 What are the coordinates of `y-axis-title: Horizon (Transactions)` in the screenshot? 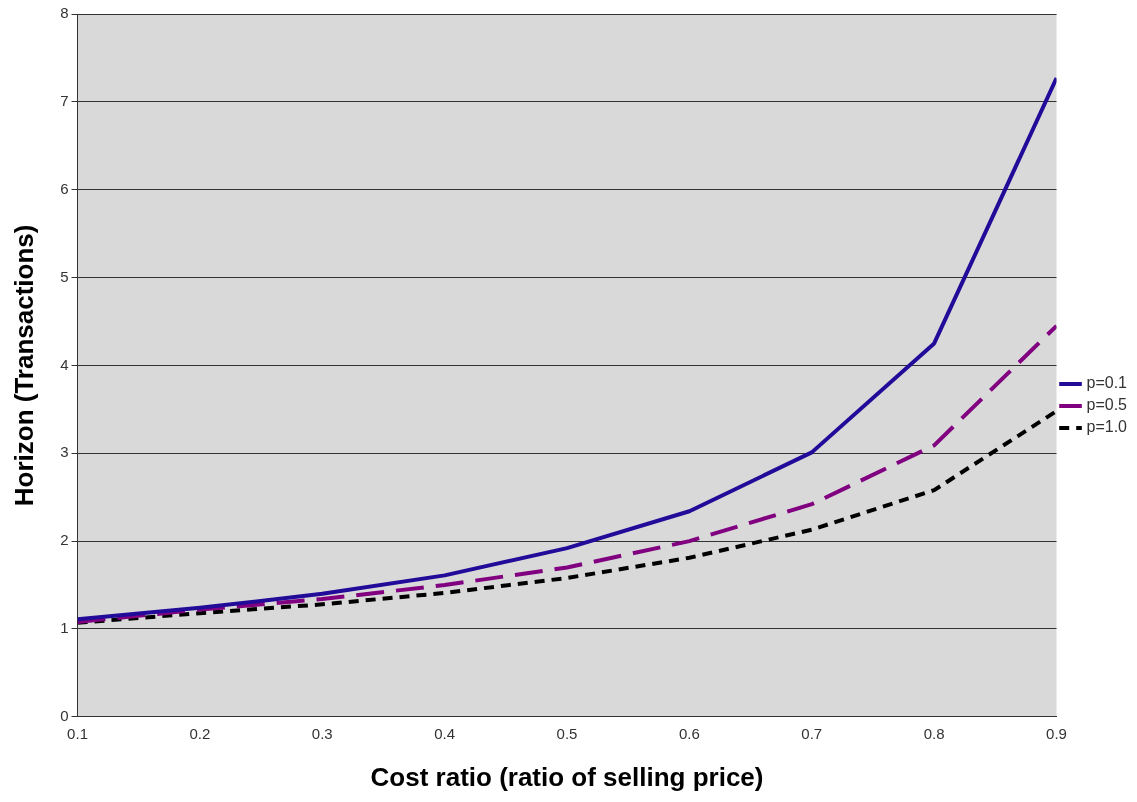 It's located at (23, 365).